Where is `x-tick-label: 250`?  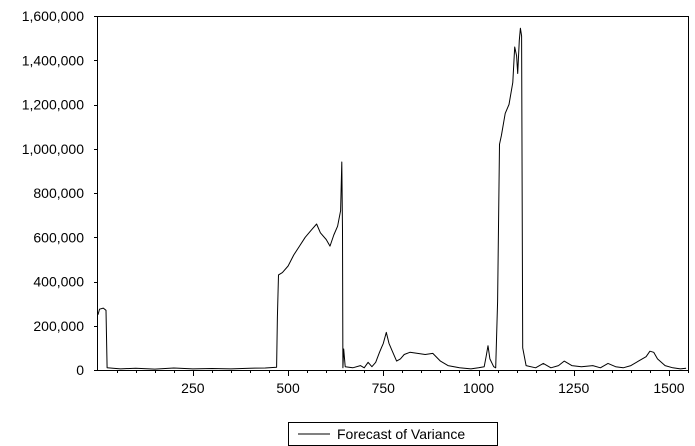 x-tick-label: 250 is located at coordinates (193, 388).